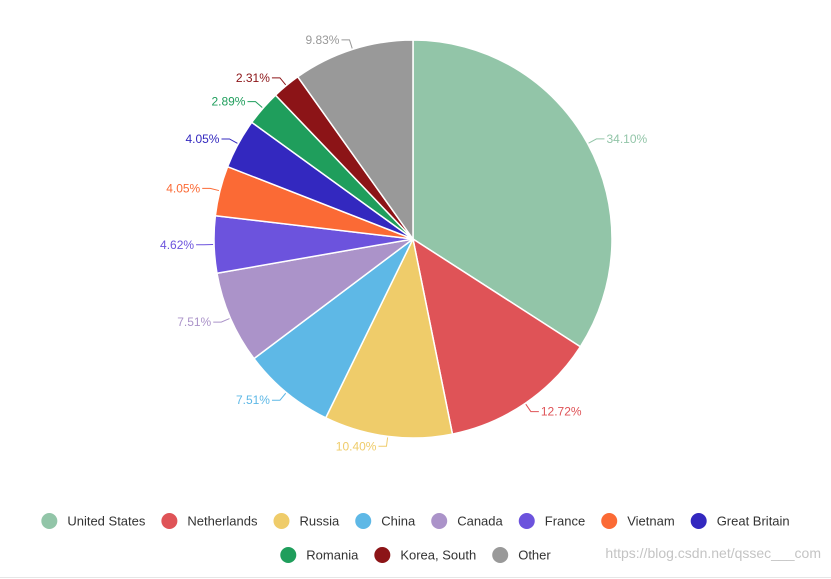 This screenshot has width=831, height=579. I want to click on legend-item-other: Other, so click(521, 555).